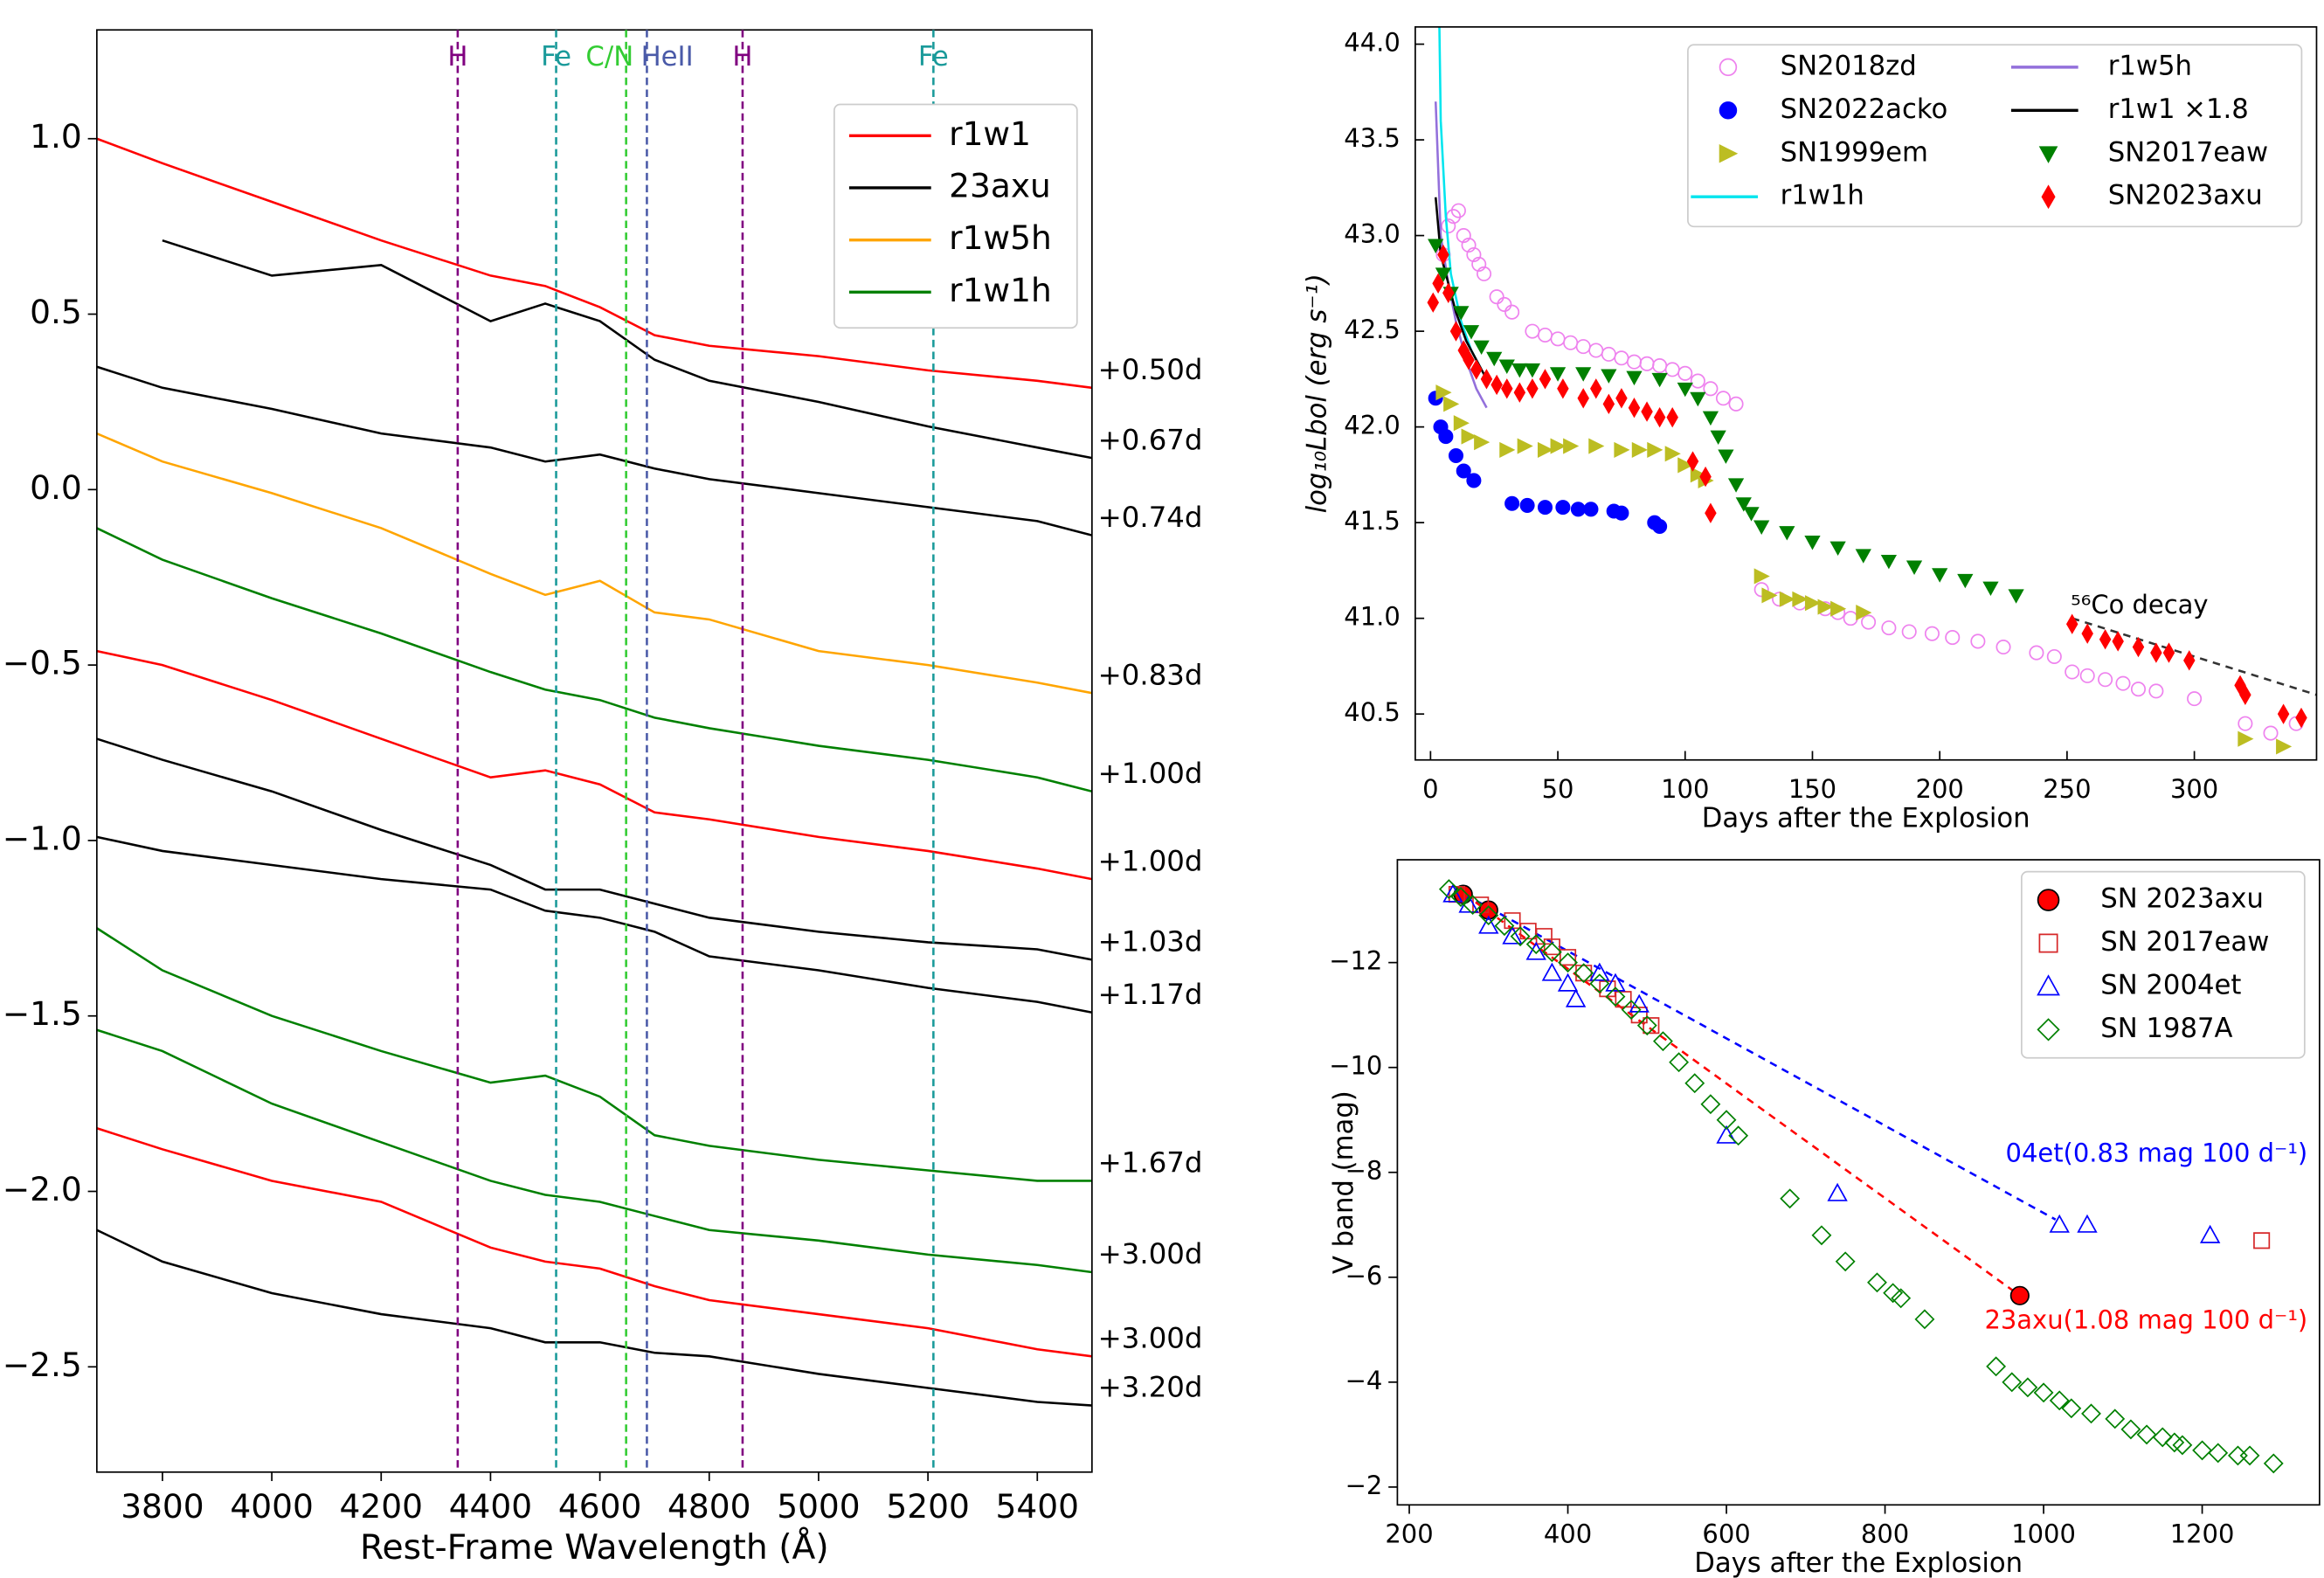 This screenshot has height=1578, width=2324. What do you see at coordinates (457, 57) in the screenshot?
I see `reference-label: H` at bounding box center [457, 57].